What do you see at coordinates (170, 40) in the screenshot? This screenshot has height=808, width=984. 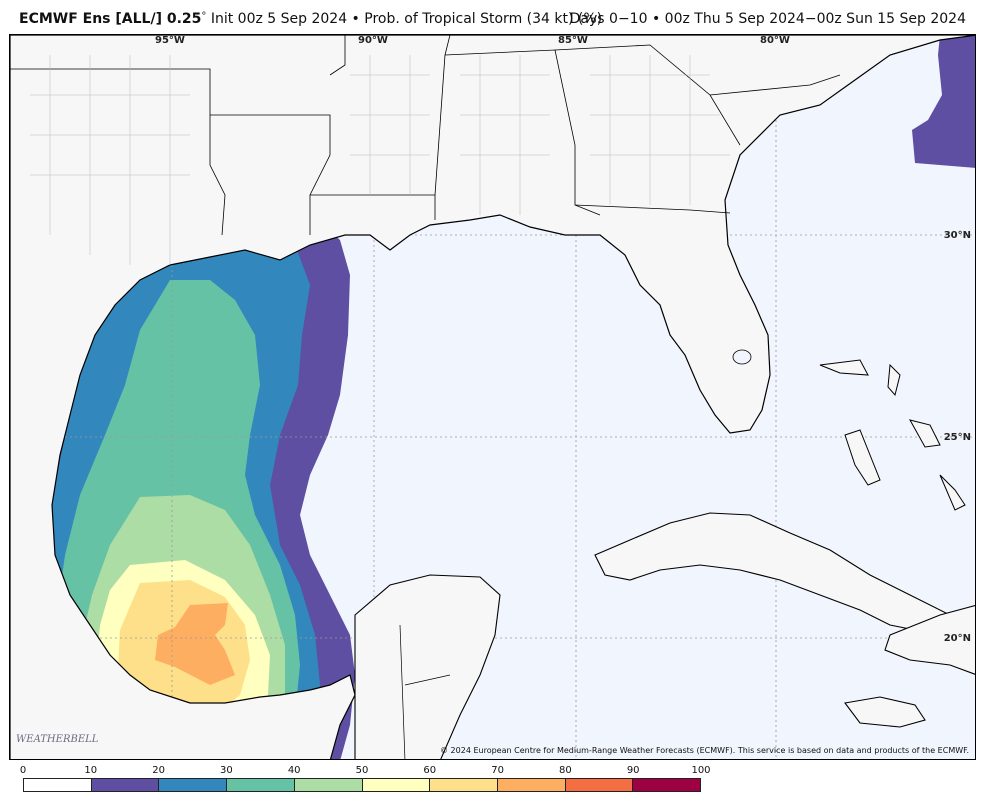 I see `lon-label-95w: 95°W` at bounding box center [170, 40].